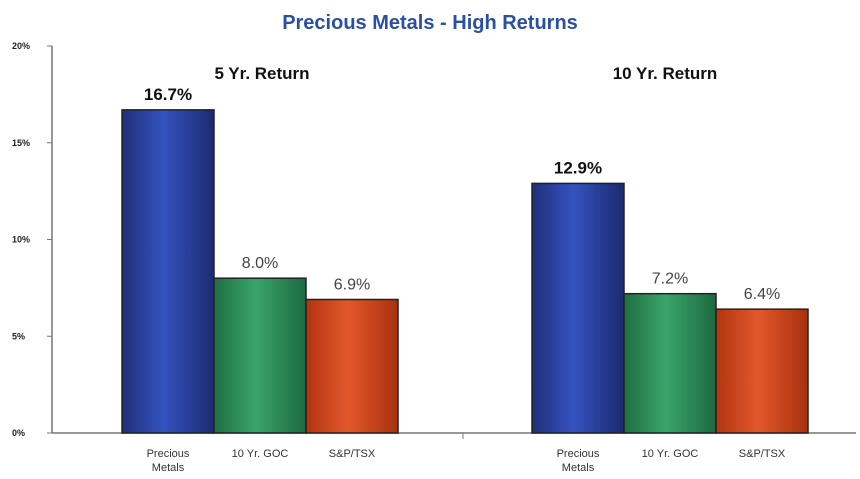 This screenshot has width=860, height=479. Describe the element at coordinates (21, 143) in the screenshot. I see `y-tick-label: 15%` at that location.